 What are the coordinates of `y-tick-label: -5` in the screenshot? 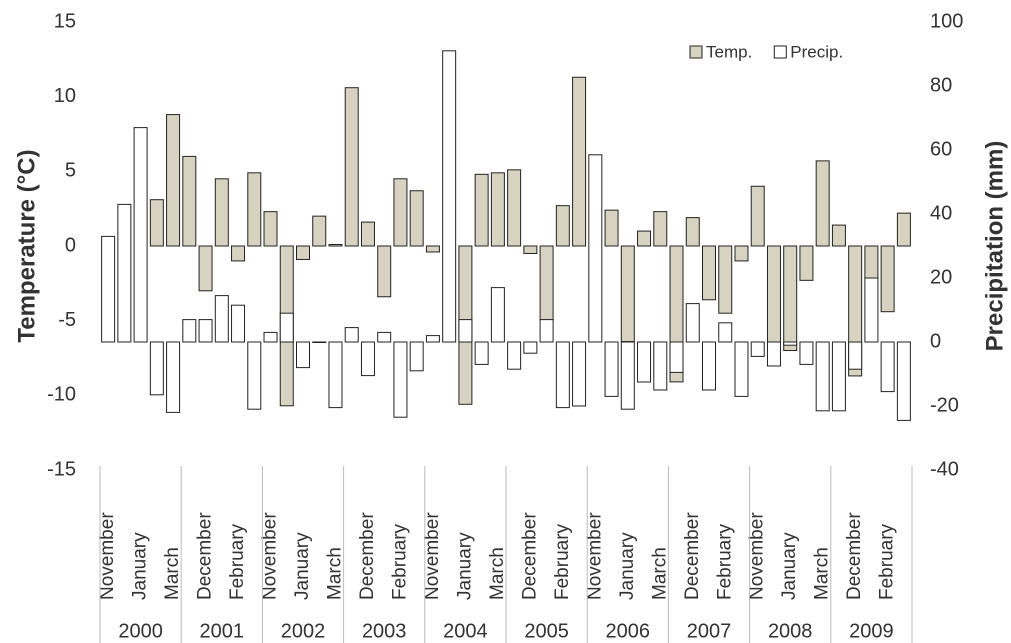 It's located at (67, 320).